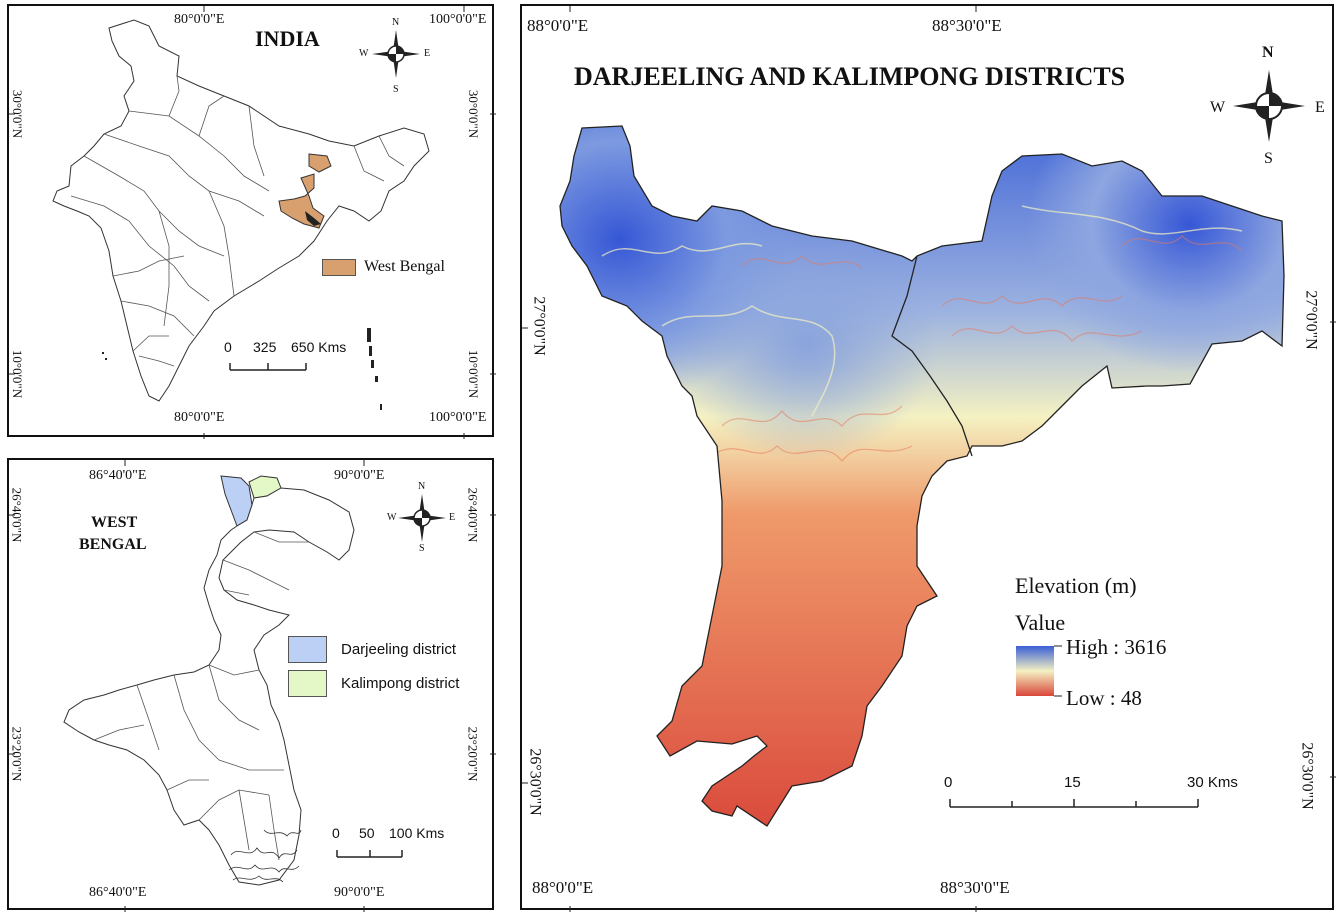 The width and height of the screenshot is (1336, 912). Describe the element at coordinates (427, 53) in the screenshot. I see `india-compass-e: E` at that location.